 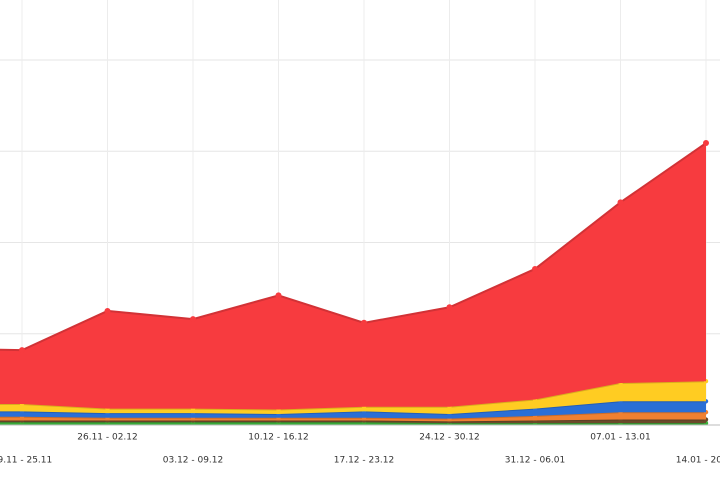 What do you see at coordinates (26, 461) in the screenshot?
I see `x-tick-label: 19.11 - 25.11` at bounding box center [26, 461].